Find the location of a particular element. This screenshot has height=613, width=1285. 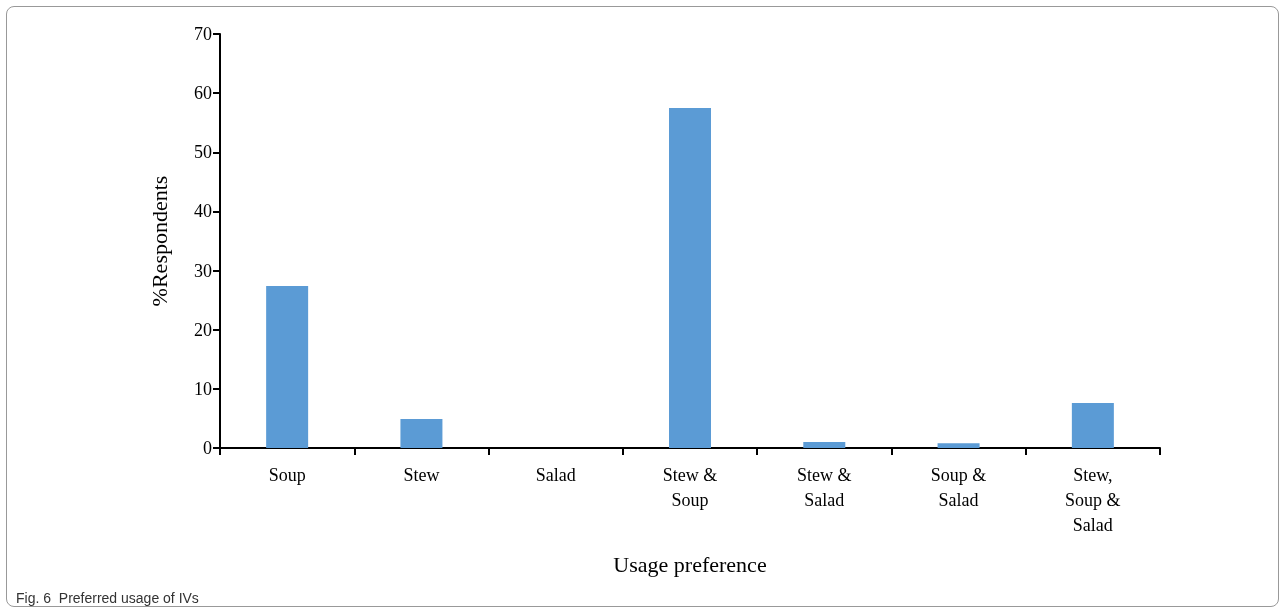

y-tick-label: 30 is located at coordinates (203, 270).